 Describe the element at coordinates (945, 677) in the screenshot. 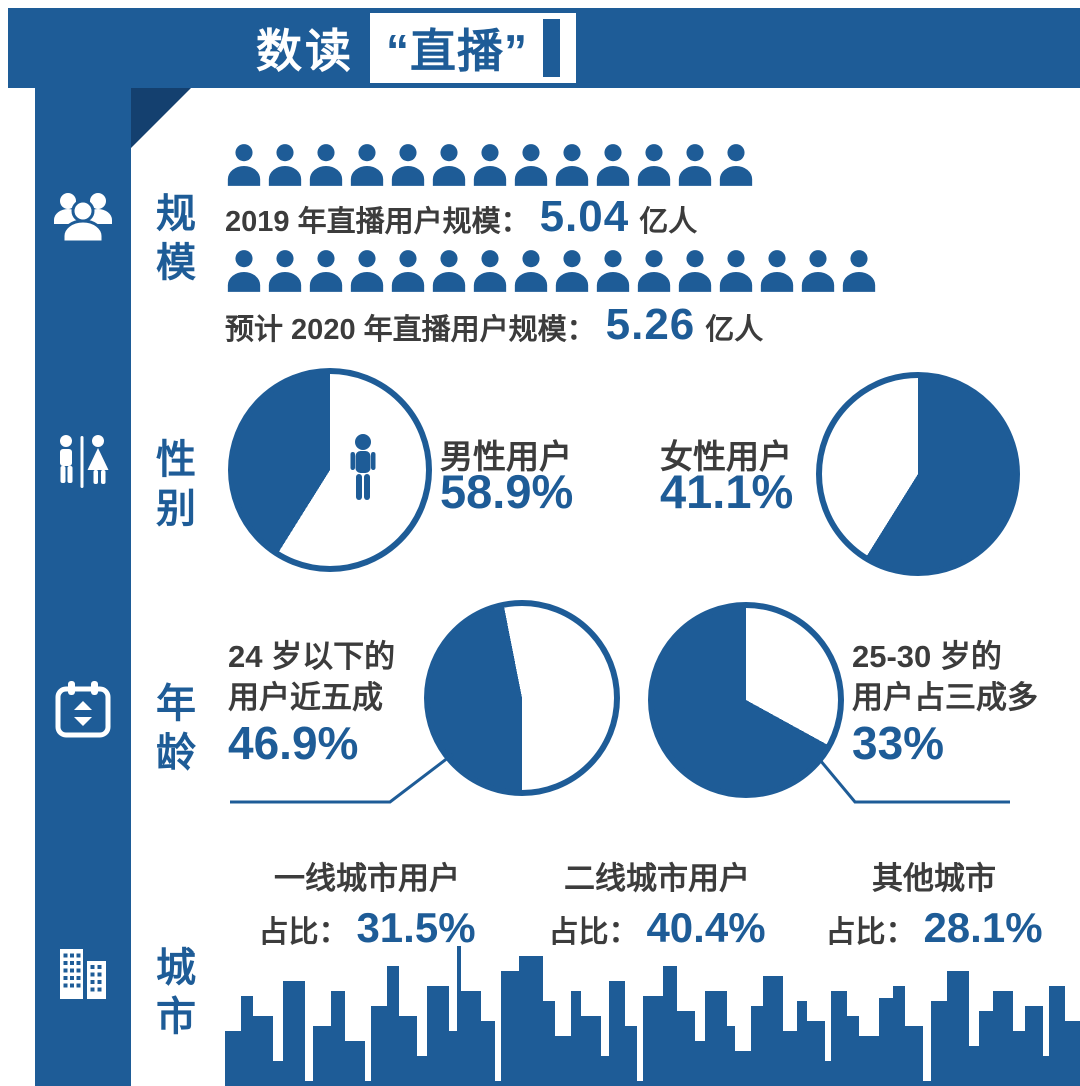

I see `age-25to30-label: 25-30 岁的 用户占三成多` at that location.